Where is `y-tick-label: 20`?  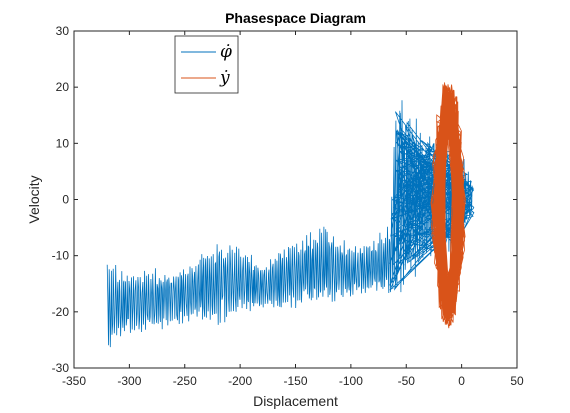 y-tick-label: 20 is located at coordinates (63, 87).